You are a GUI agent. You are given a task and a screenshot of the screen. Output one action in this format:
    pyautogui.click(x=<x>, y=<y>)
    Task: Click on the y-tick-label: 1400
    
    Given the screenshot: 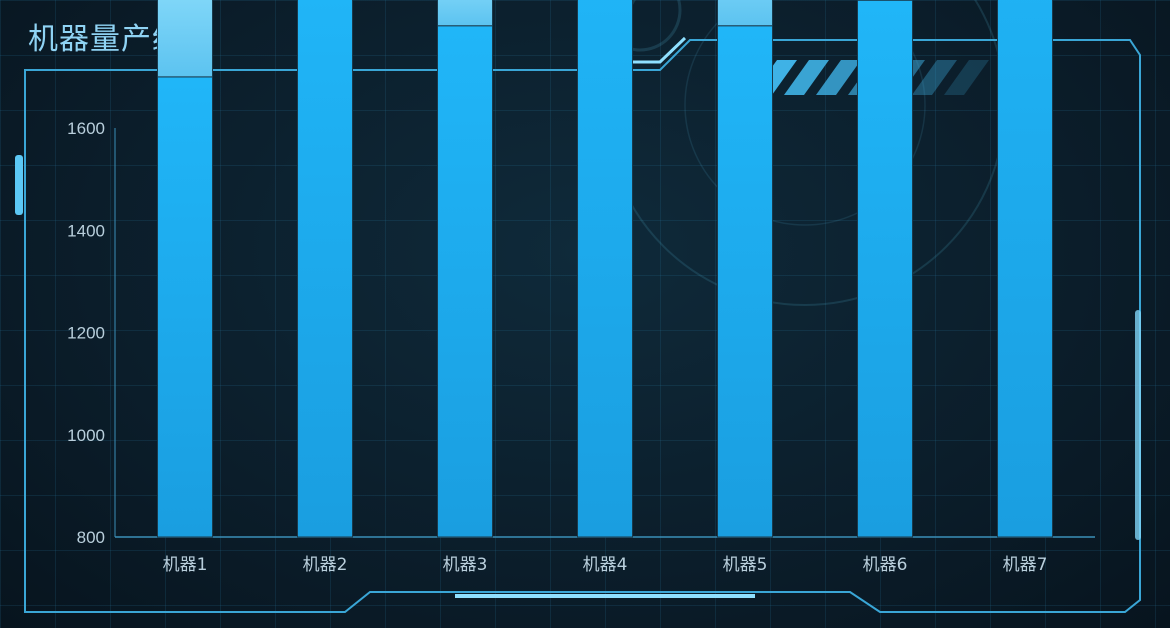 What is the action you would take?
    pyautogui.click(x=86, y=230)
    